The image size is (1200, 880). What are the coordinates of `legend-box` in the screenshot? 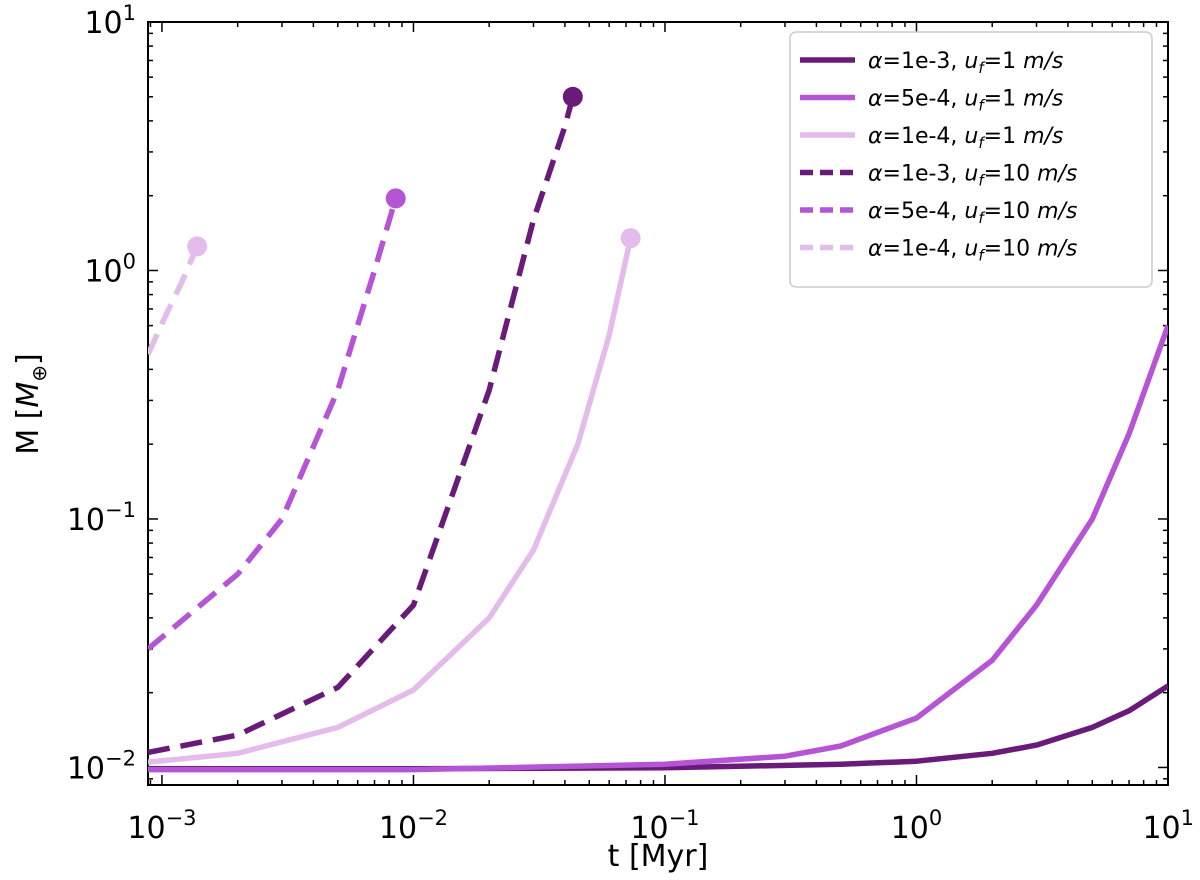 It's located at (971, 159).